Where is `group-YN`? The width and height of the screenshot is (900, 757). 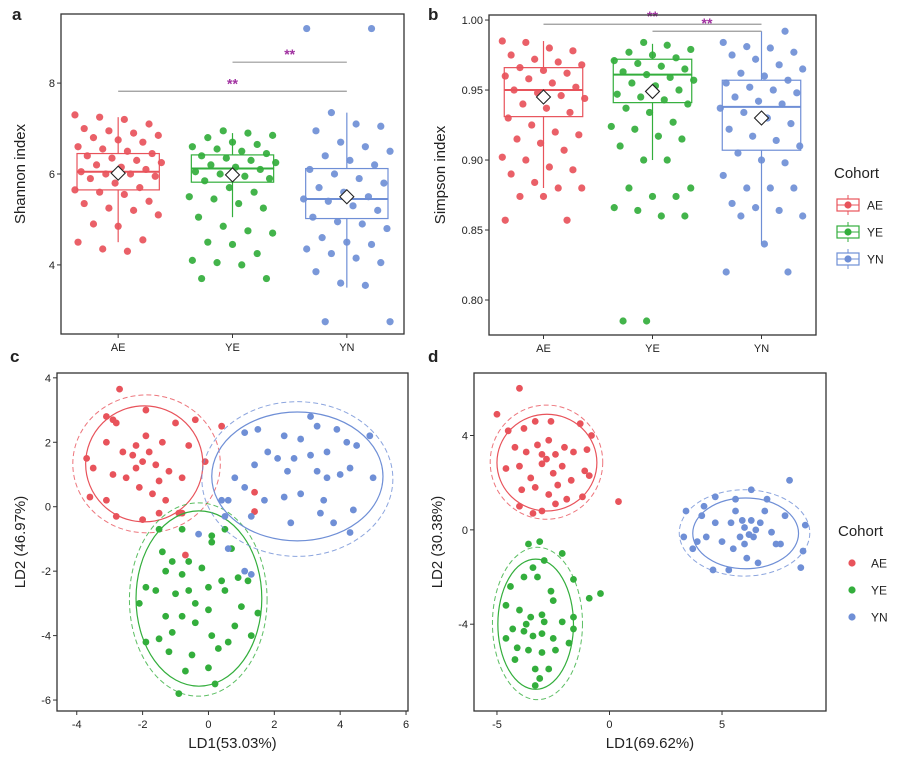 group-YN is located at coordinates (294, 489).